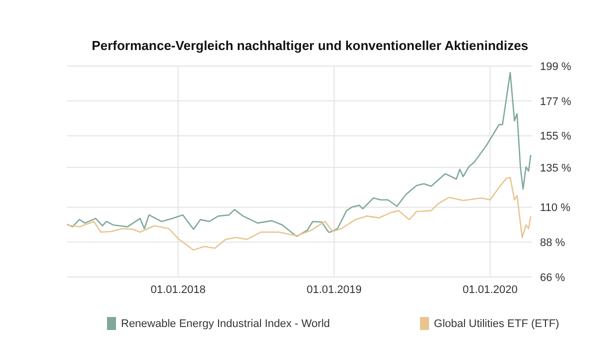 The height and width of the screenshot is (338, 600). I want to click on y-tick-label: 110 %, so click(555, 208).